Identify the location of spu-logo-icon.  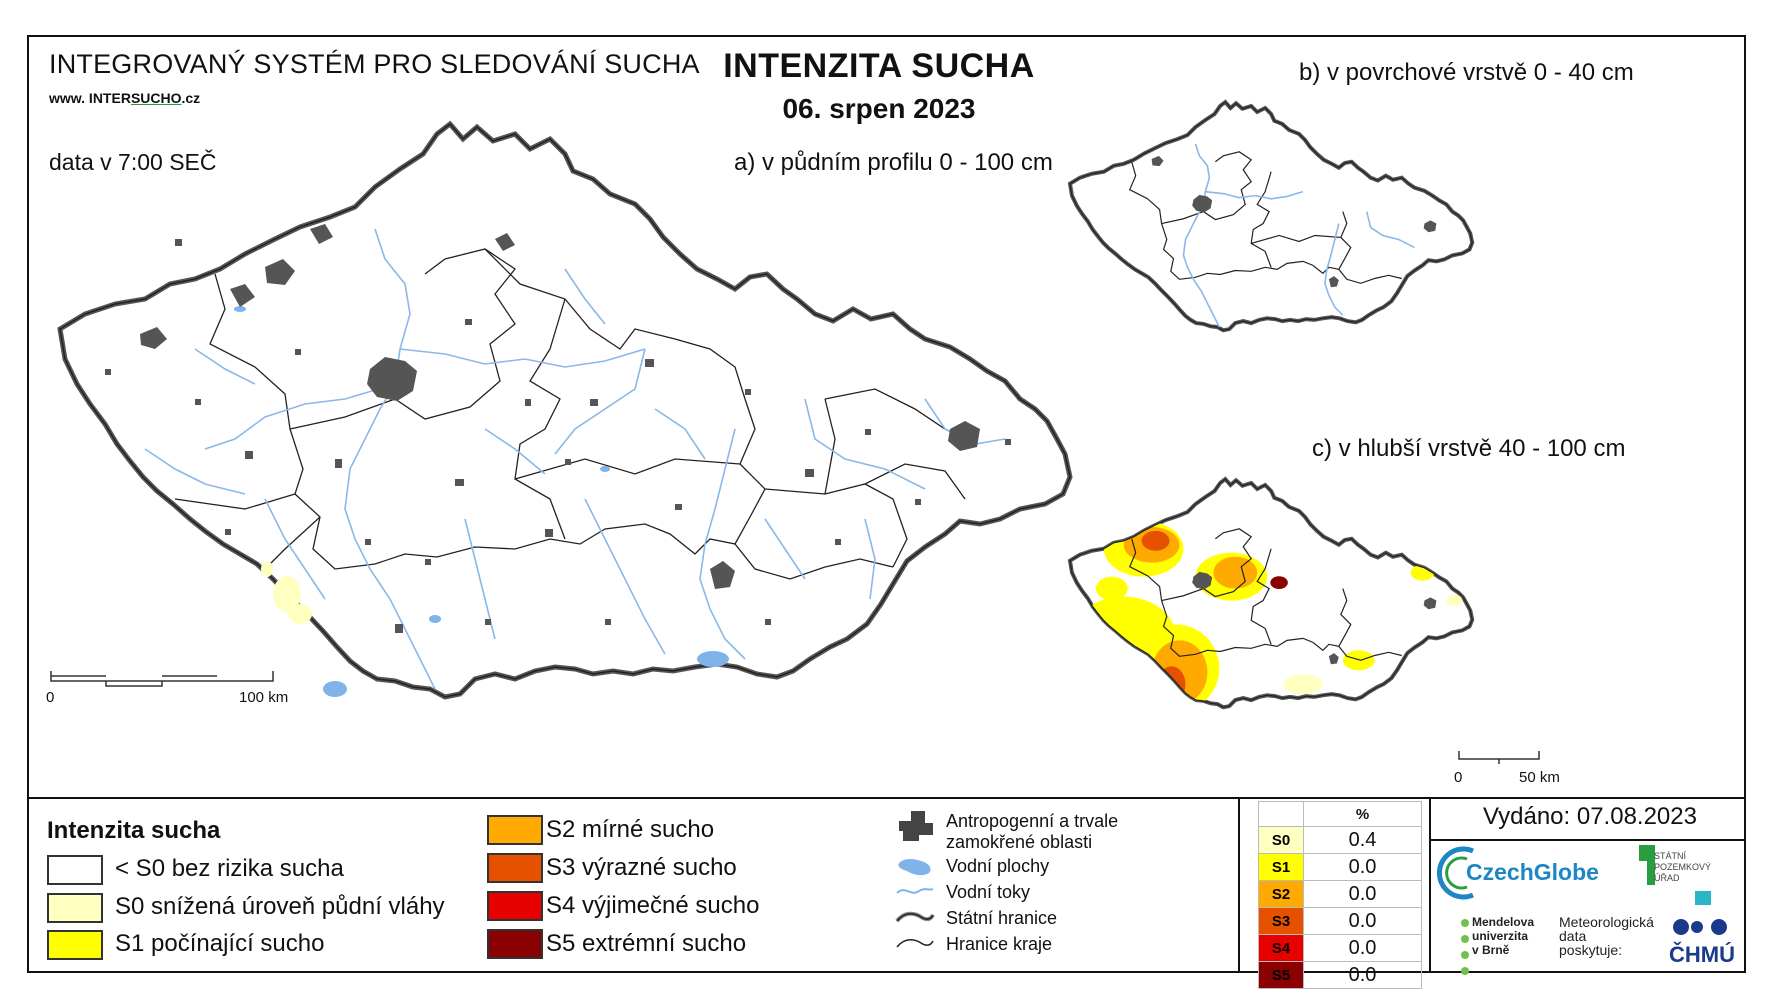
(1675, 875).